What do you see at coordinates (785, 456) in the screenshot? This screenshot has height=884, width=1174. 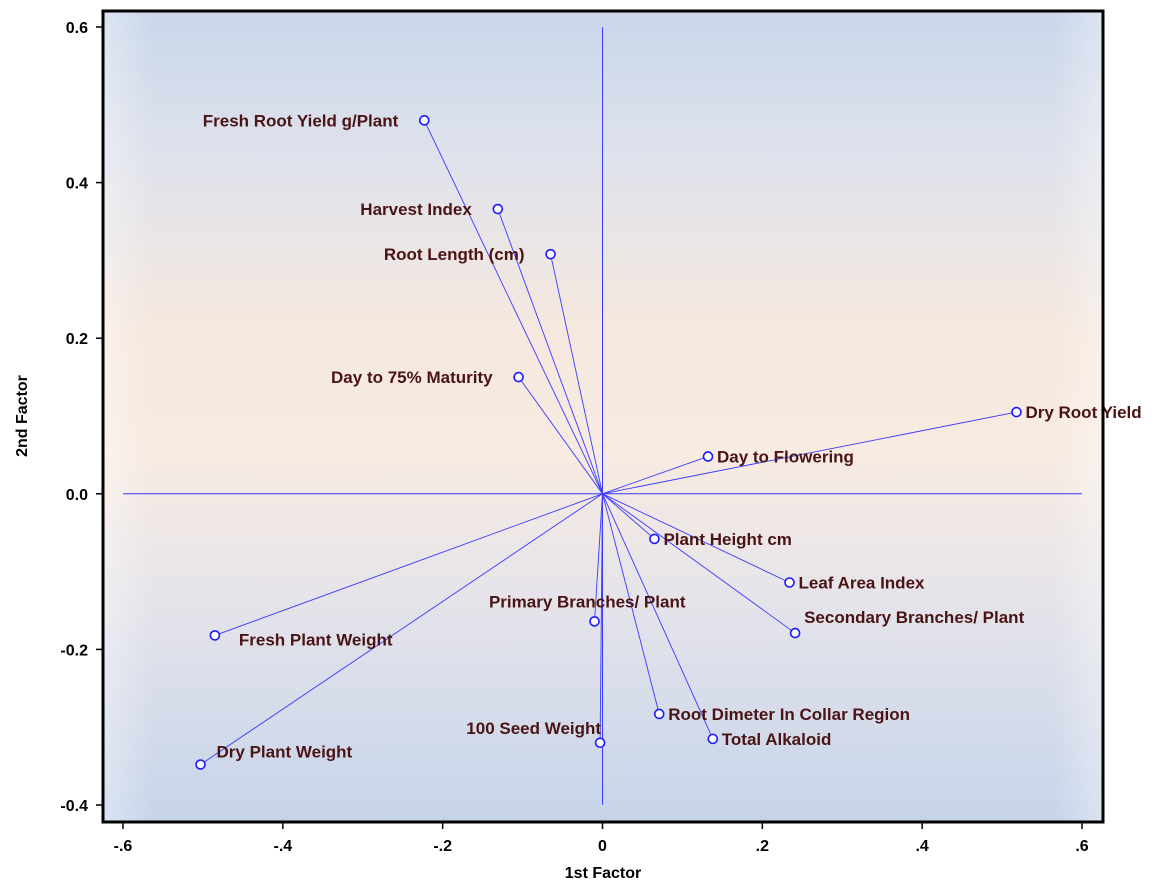 I see `point-label: Day to Flowering` at bounding box center [785, 456].